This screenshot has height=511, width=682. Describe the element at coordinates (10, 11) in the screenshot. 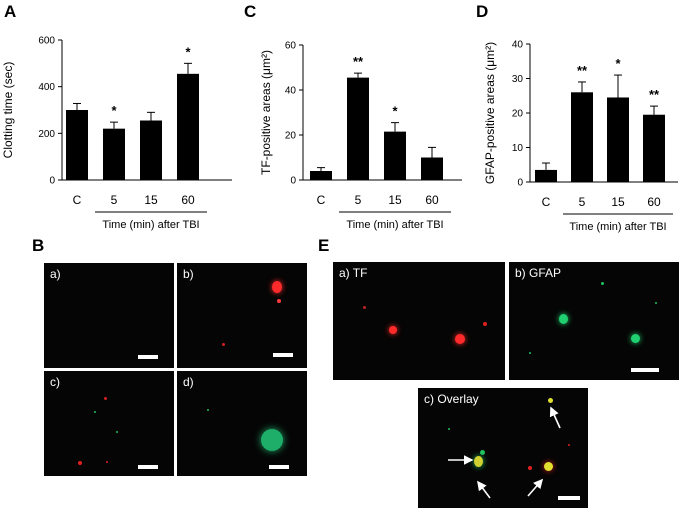

I see `panel-letter-a: A` at that location.